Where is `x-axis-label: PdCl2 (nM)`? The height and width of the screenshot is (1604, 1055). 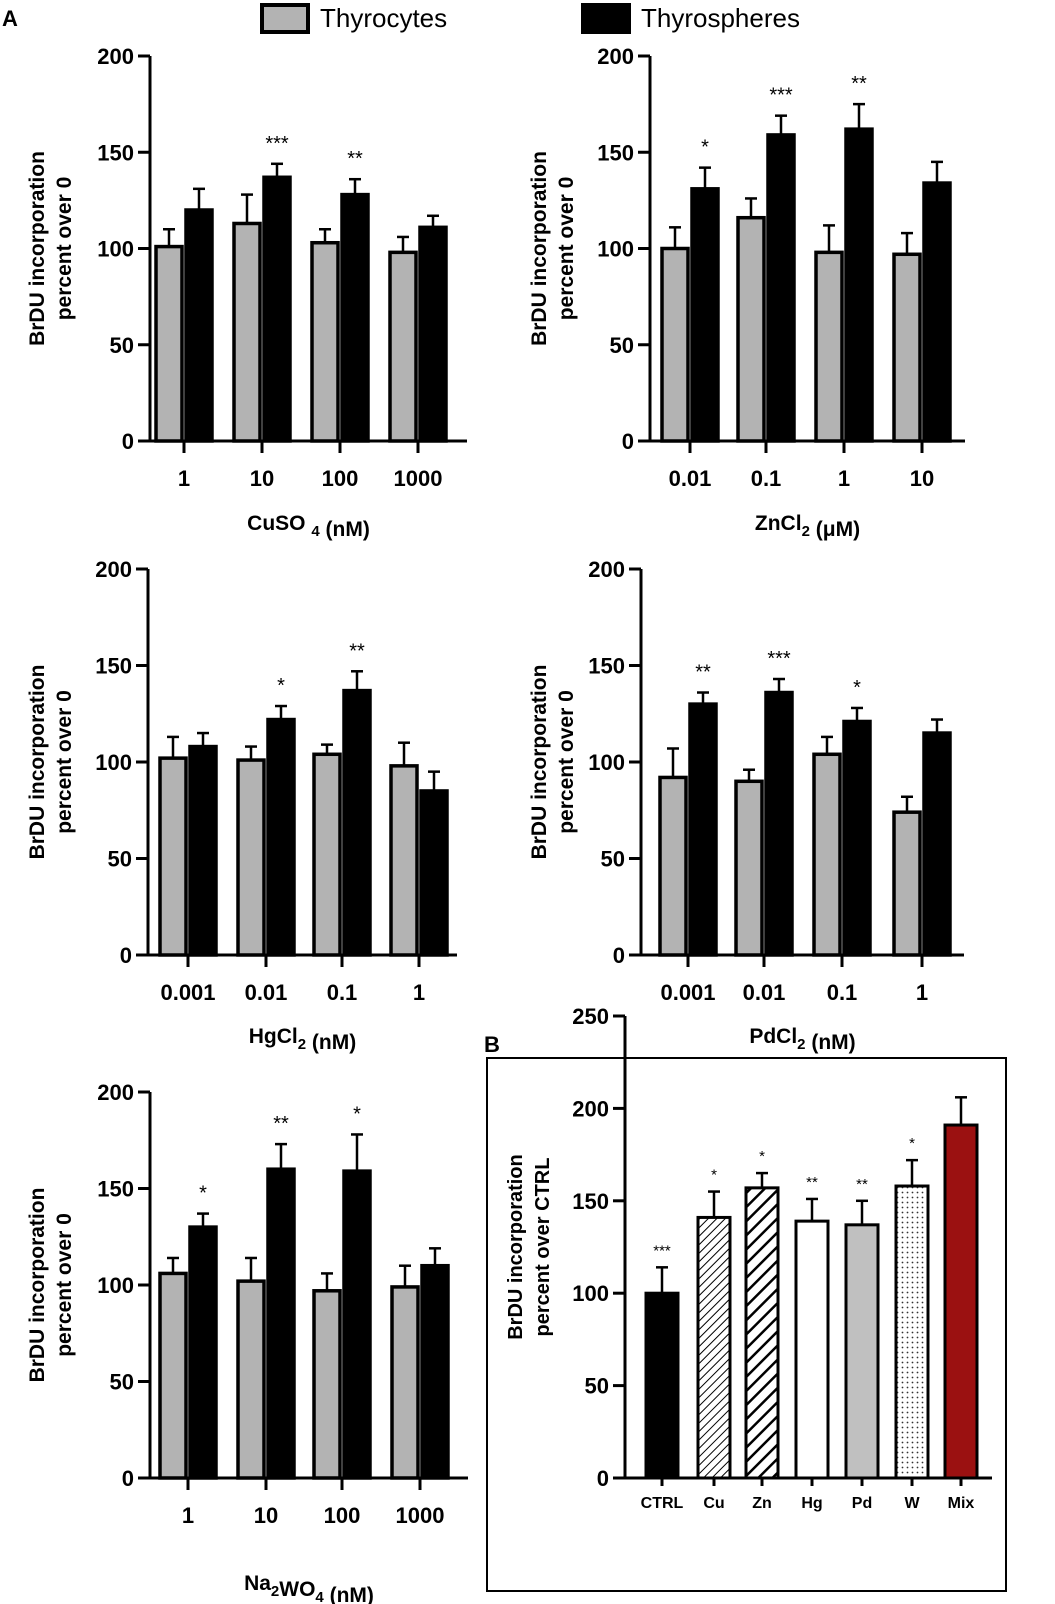
x-axis-label: PdCl2 (nM) is located at coordinates (802, 1039).